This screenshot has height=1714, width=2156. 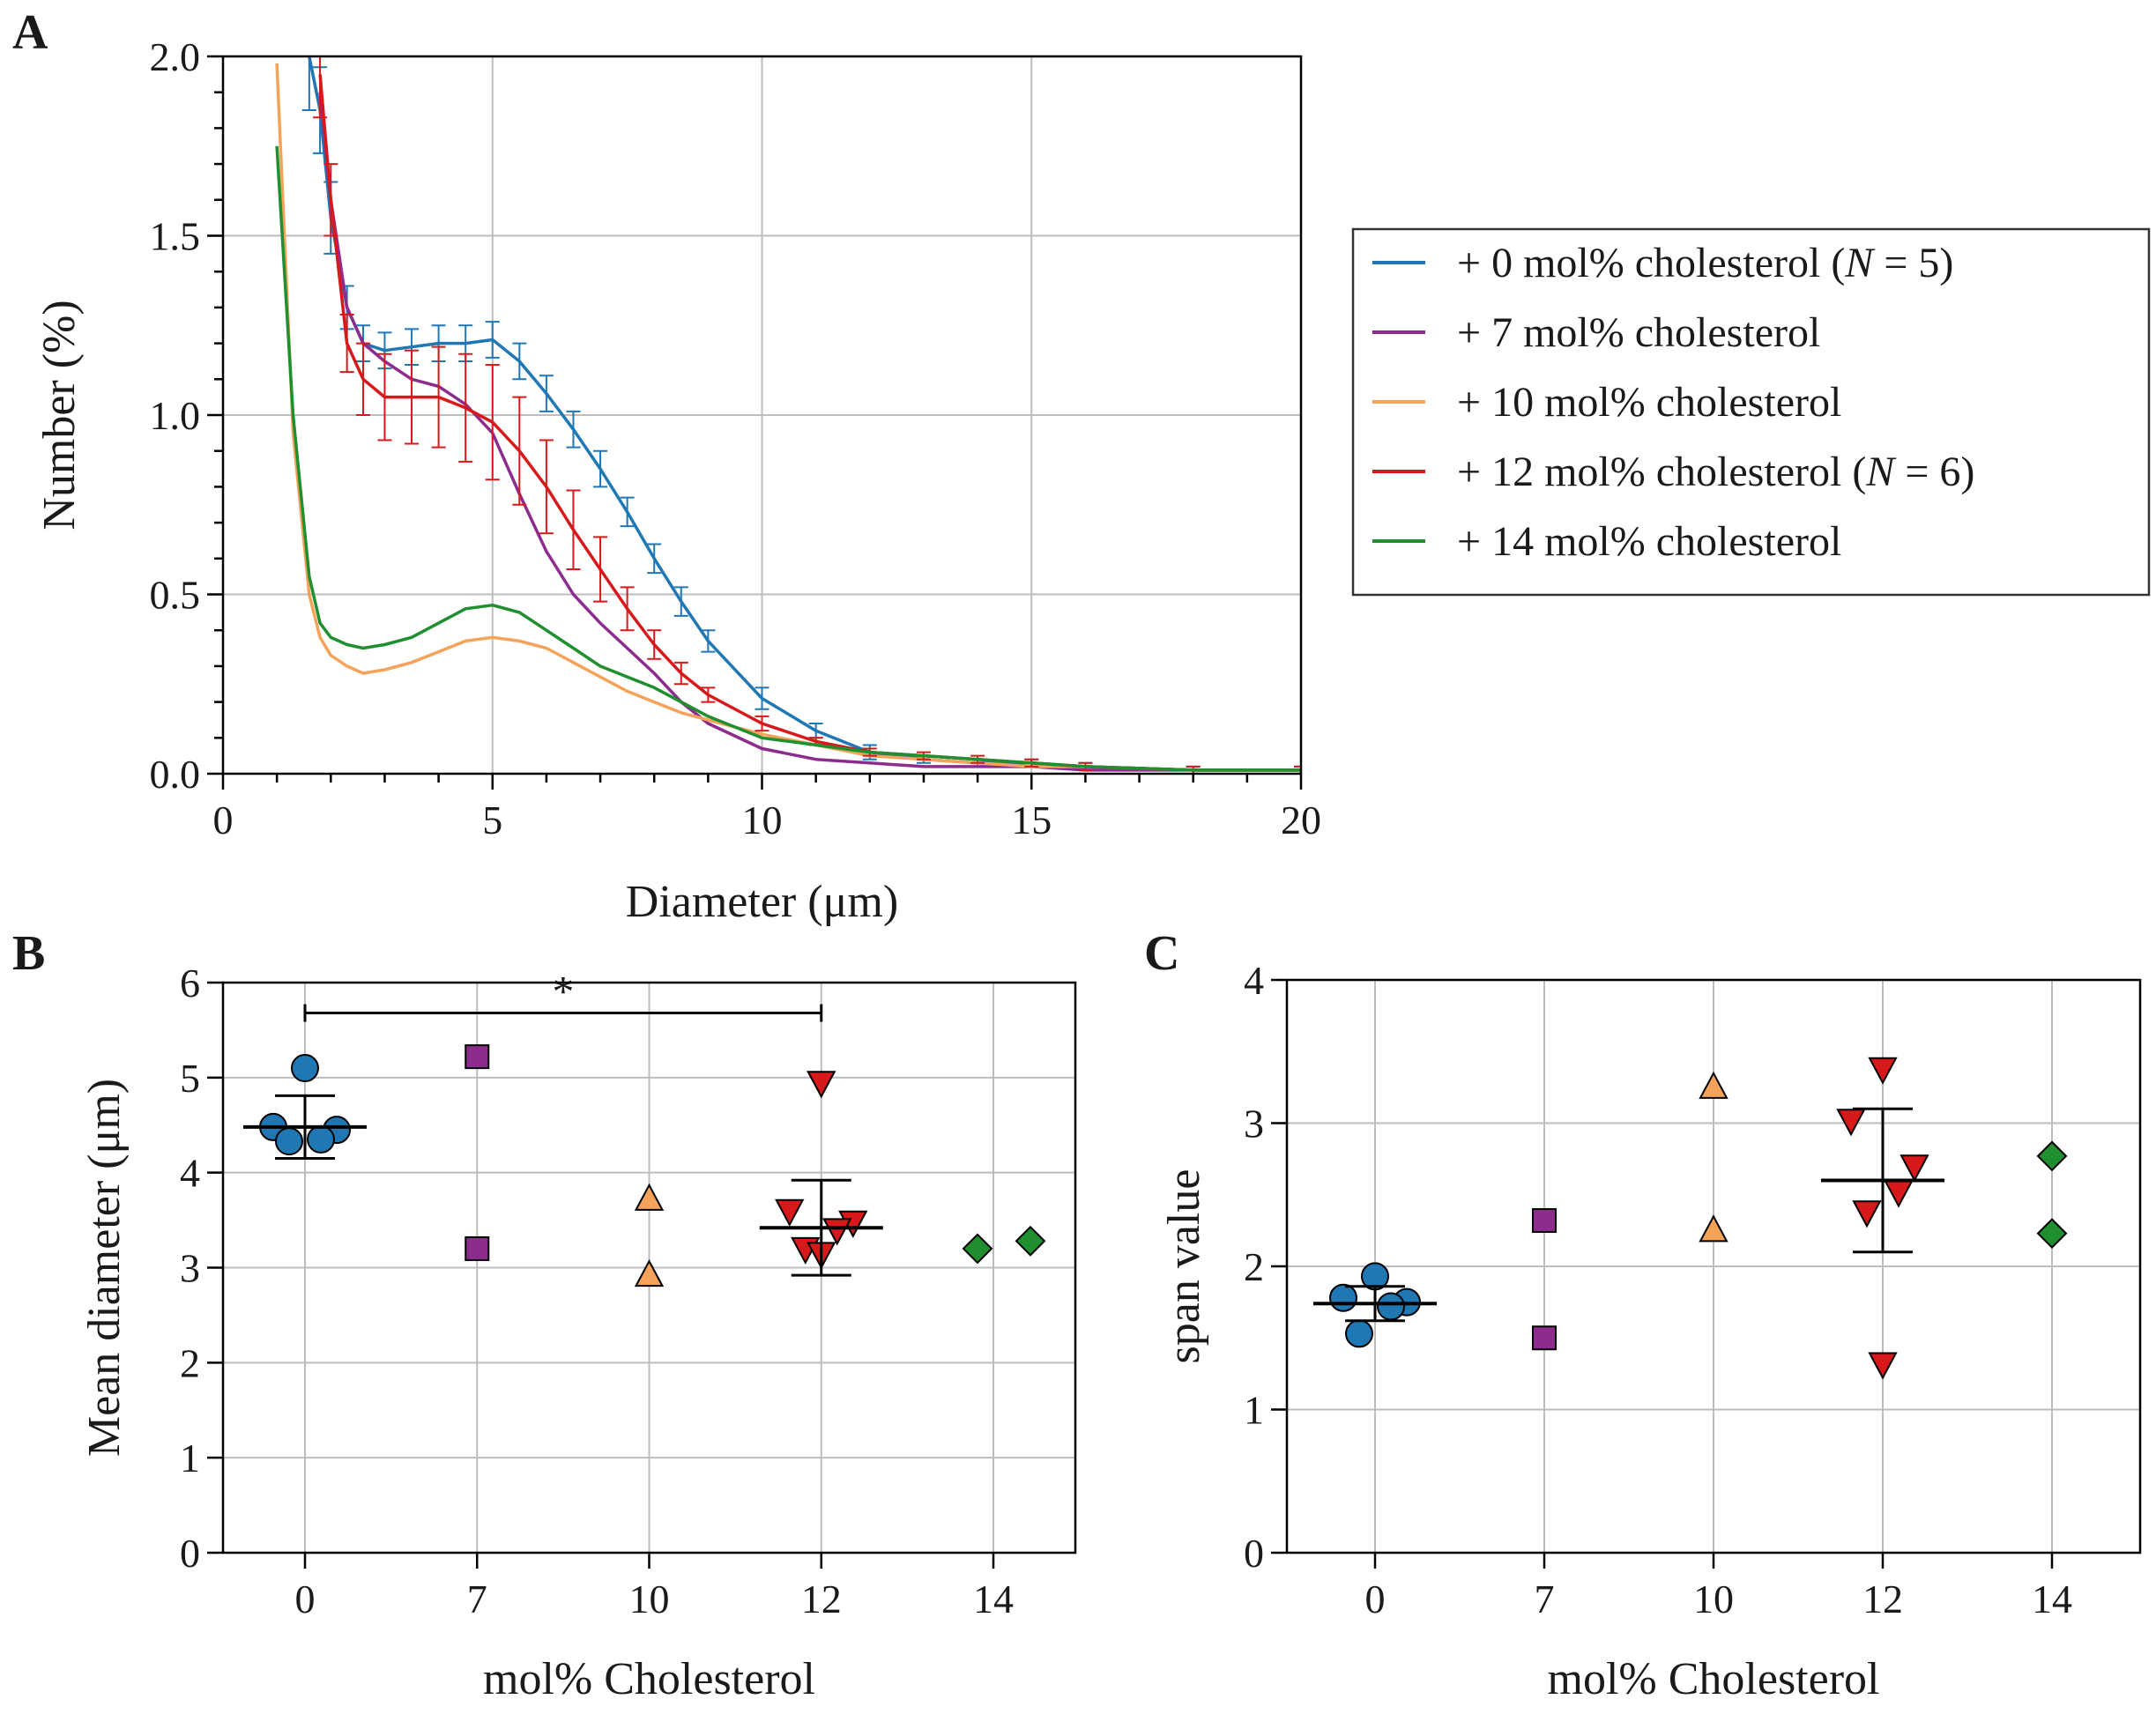 I want to click on x-tick-label: 5, so click(x=492, y=820).